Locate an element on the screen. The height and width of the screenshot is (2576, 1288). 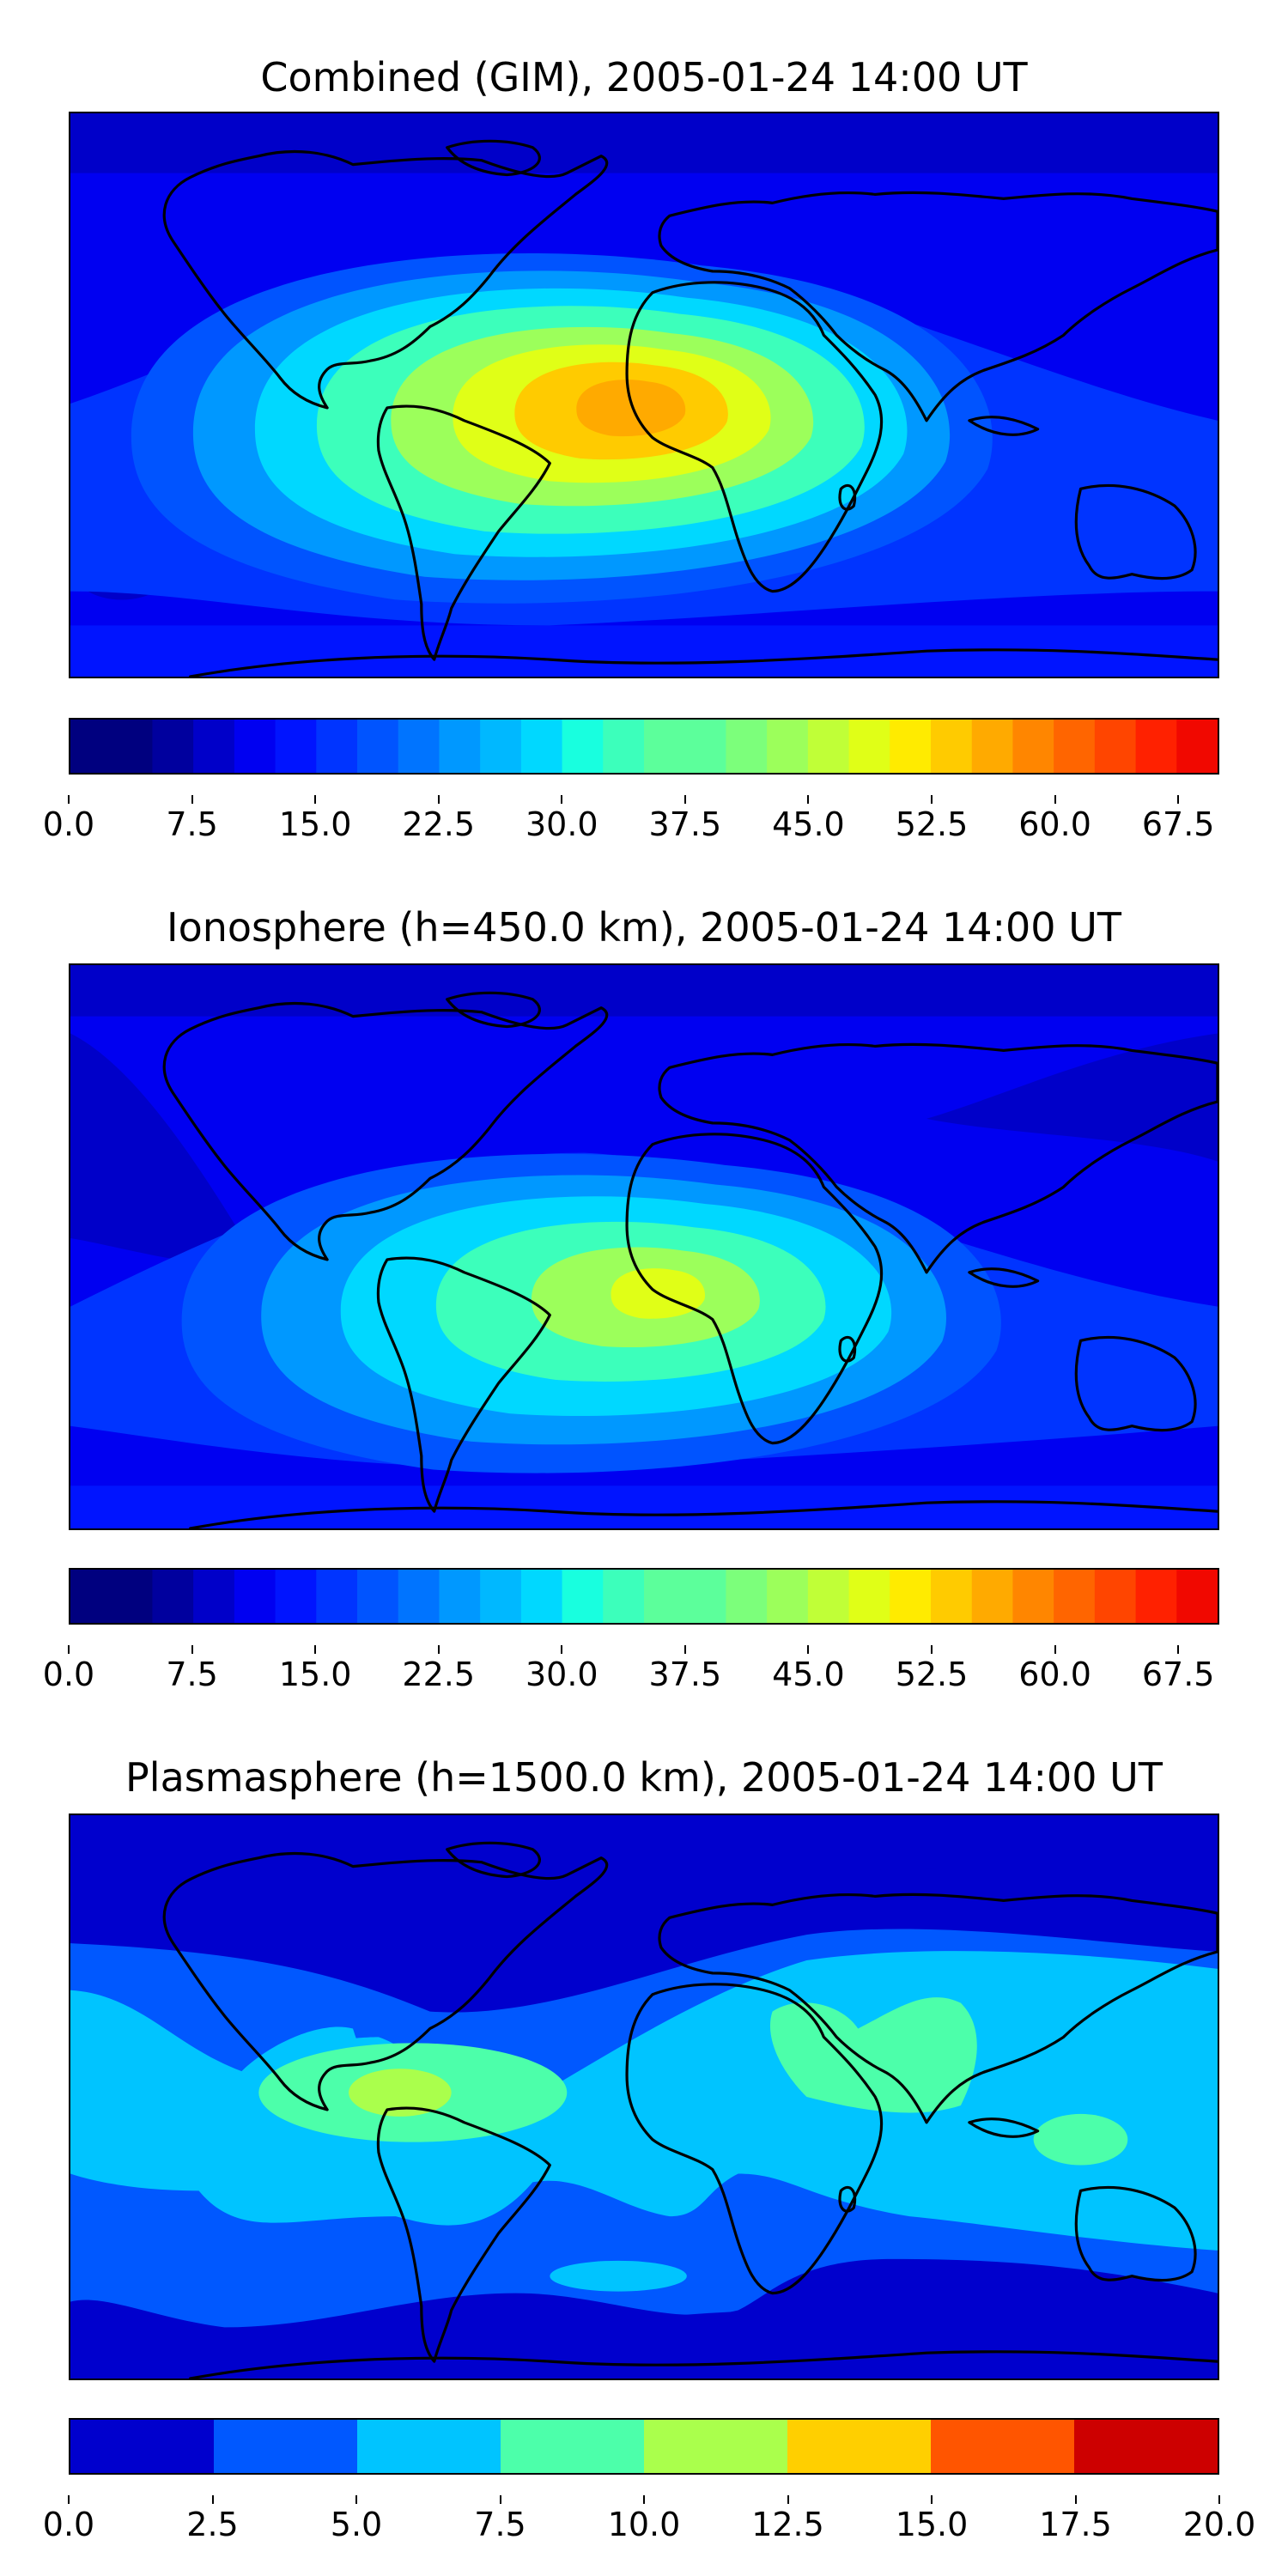
panel-2-colorbar-svg is located at coordinates (644, 1597).